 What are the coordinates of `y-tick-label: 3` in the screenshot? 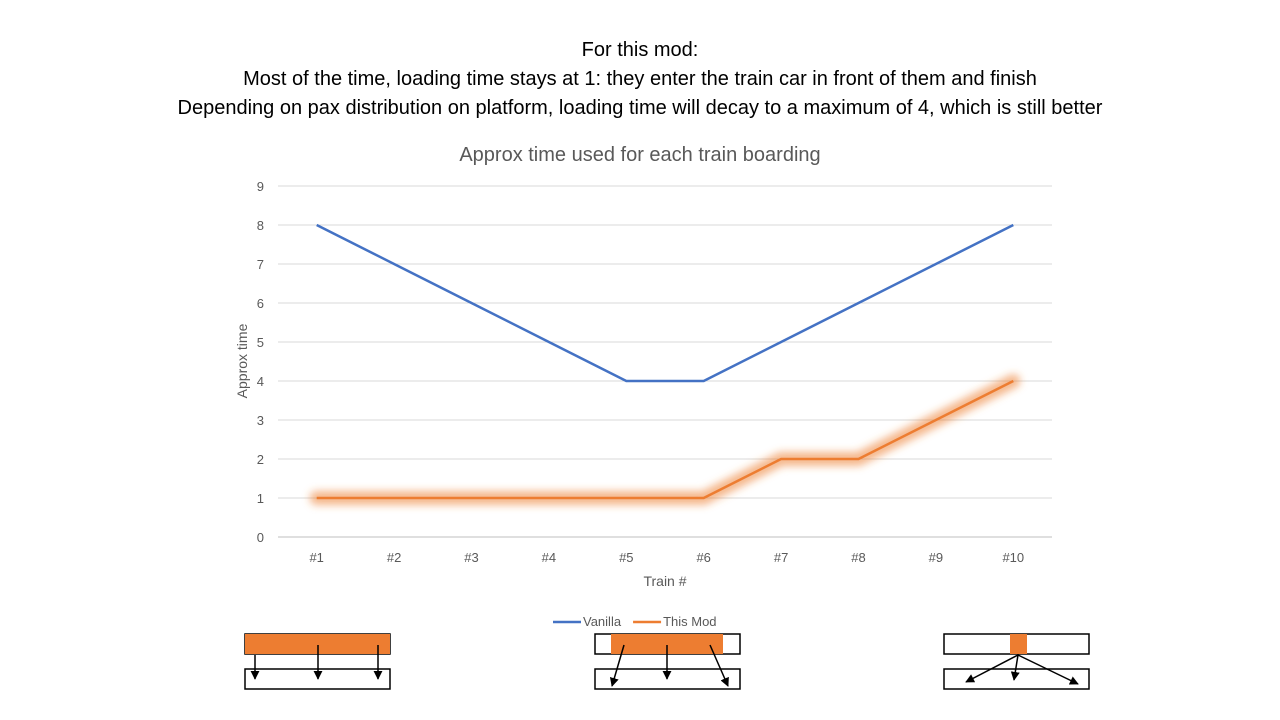 It's located at (260, 420).